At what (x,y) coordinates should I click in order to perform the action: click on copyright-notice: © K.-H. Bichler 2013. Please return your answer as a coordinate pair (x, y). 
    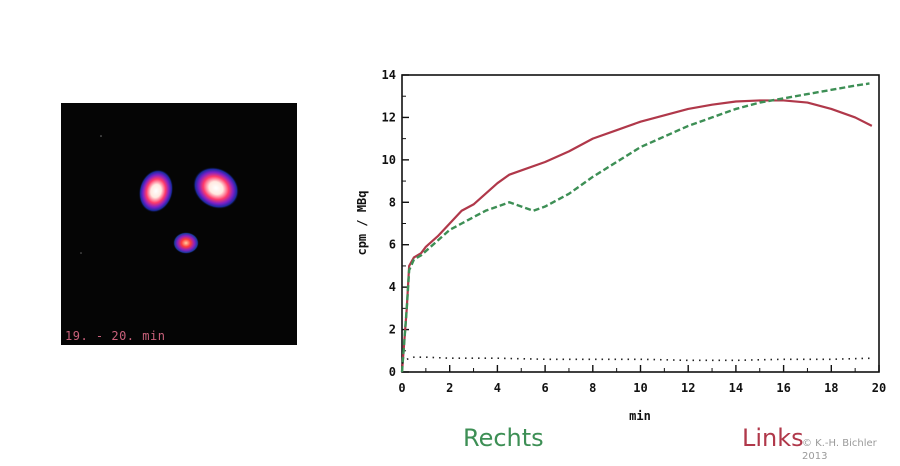
    Looking at the image, I should click on (839, 450).